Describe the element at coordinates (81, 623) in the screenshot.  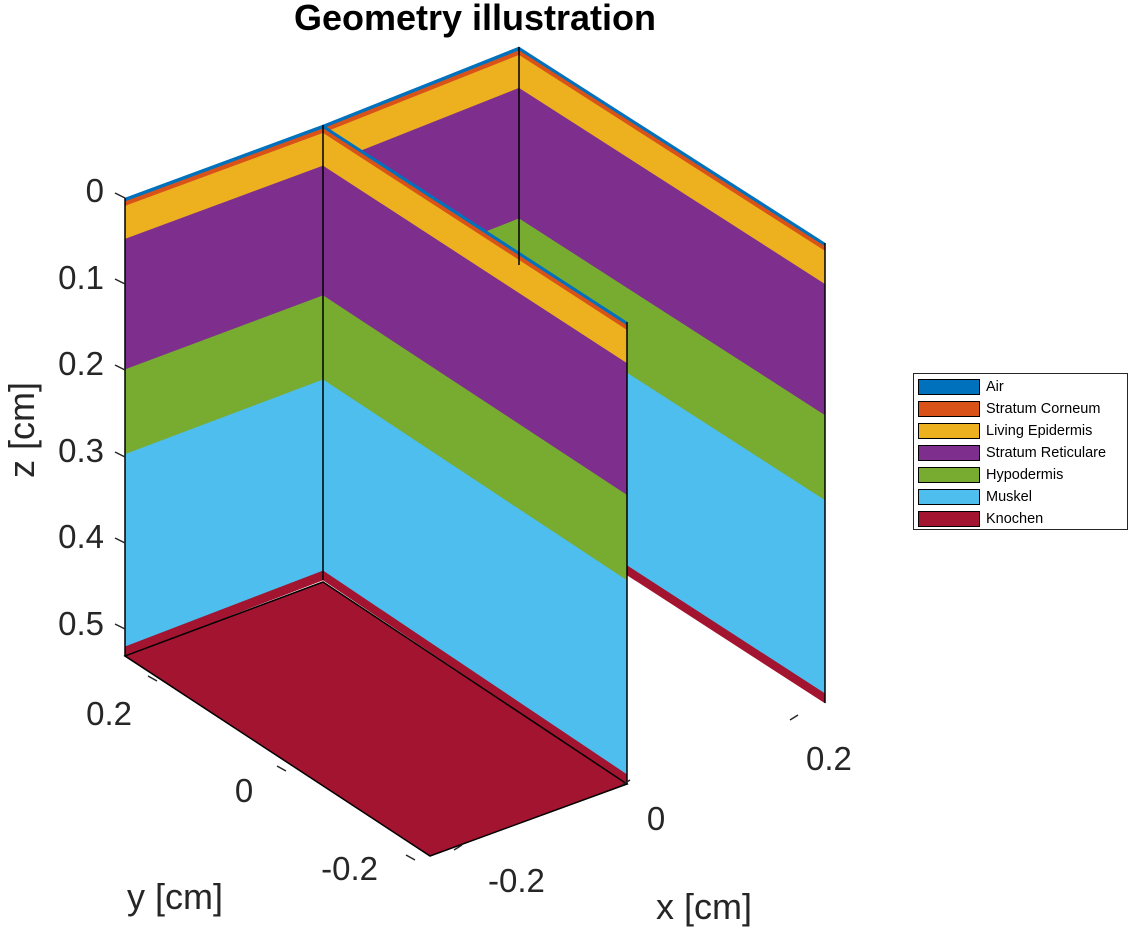
I see `z-tick-label: 0.5` at that location.